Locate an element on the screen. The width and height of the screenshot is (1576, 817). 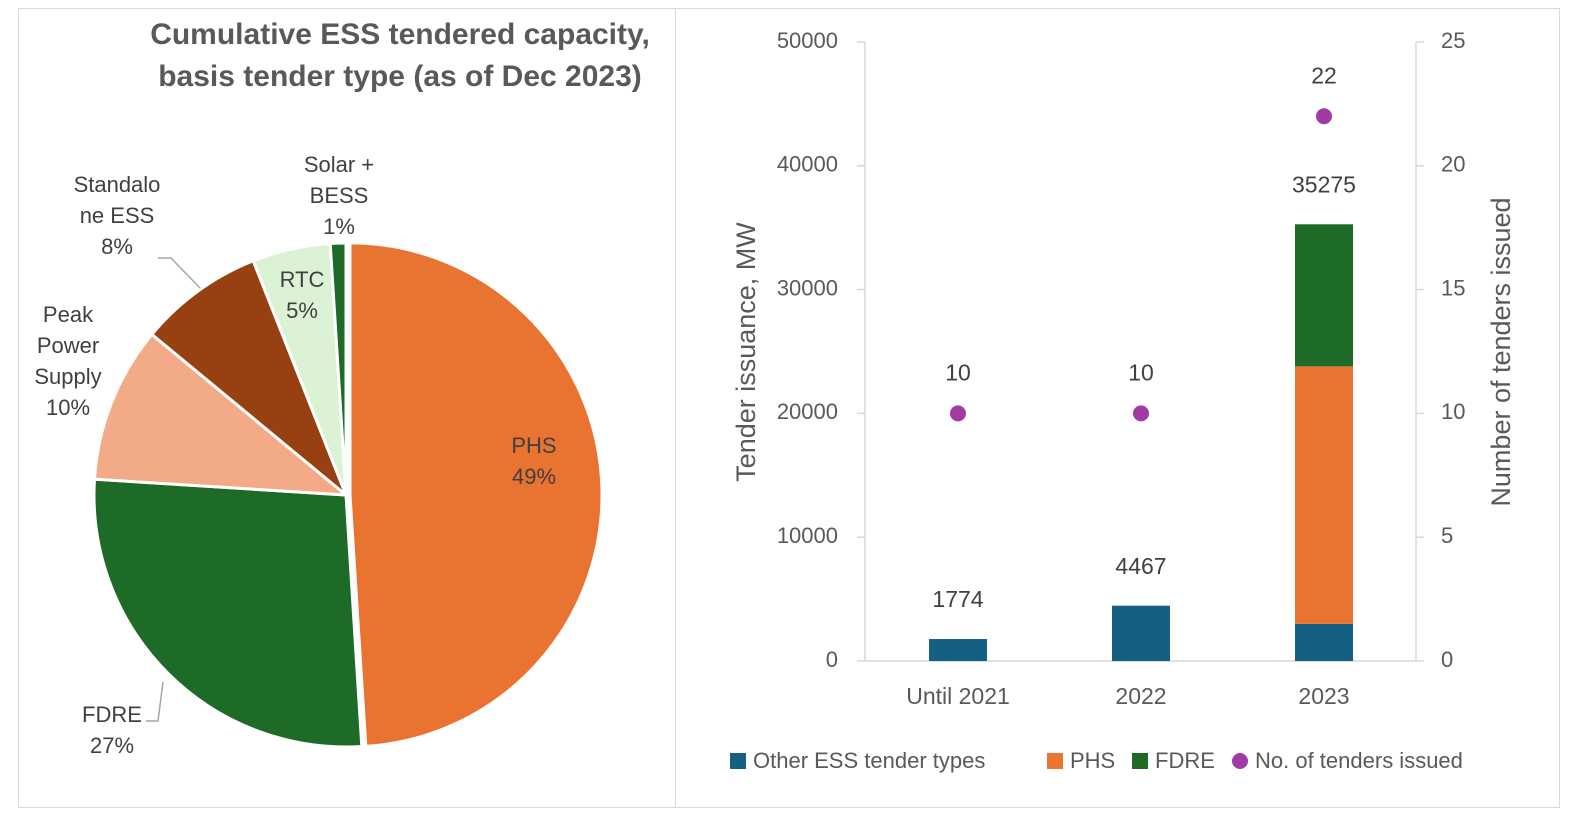
pie-label-standalone: Standalo ne ESS 8% is located at coordinates (117, 215).